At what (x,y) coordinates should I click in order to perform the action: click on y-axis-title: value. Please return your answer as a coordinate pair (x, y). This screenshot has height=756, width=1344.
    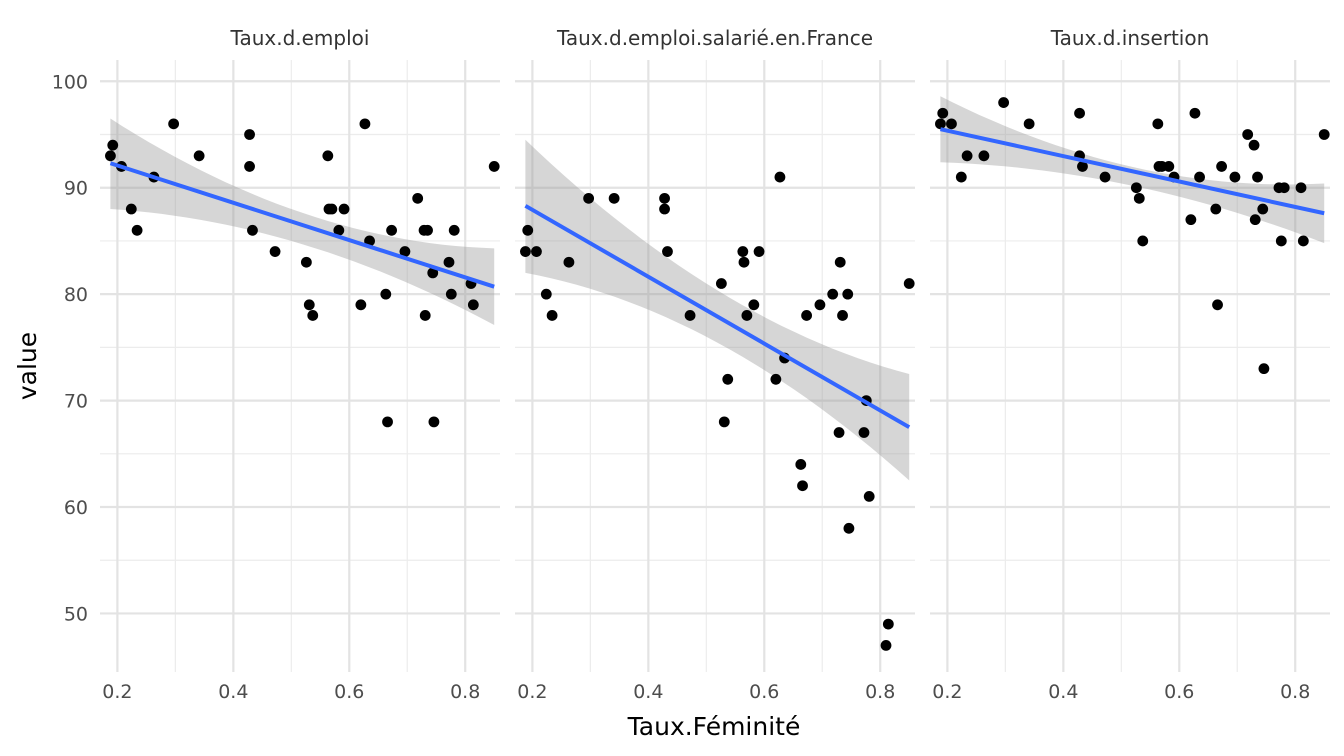
    Looking at the image, I should click on (27, 366).